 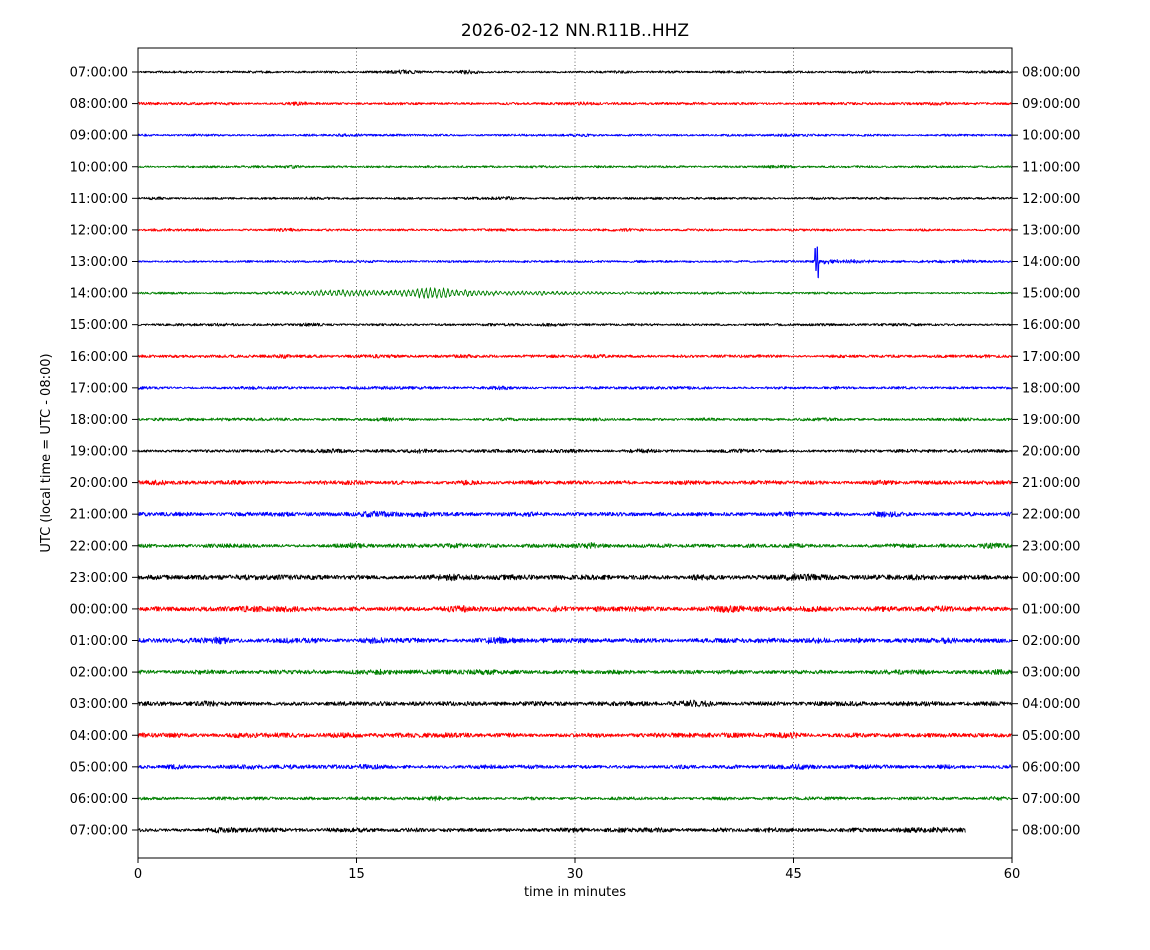 What do you see at coordinates (793, 874) in the screenshot?
I see `x-tick-label: 45` at bounding box center [793, 874].